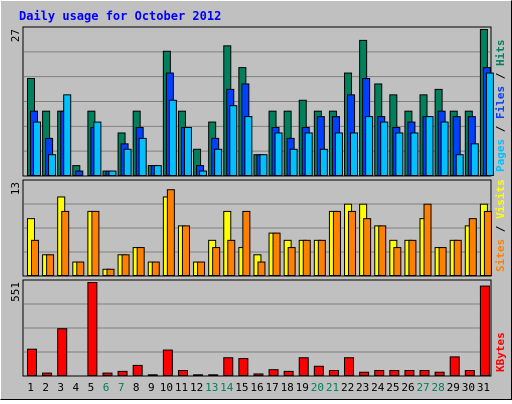 The height and width of the screenshot is (404, 512). I want to click on legend-item: Files, so click(500, 102).